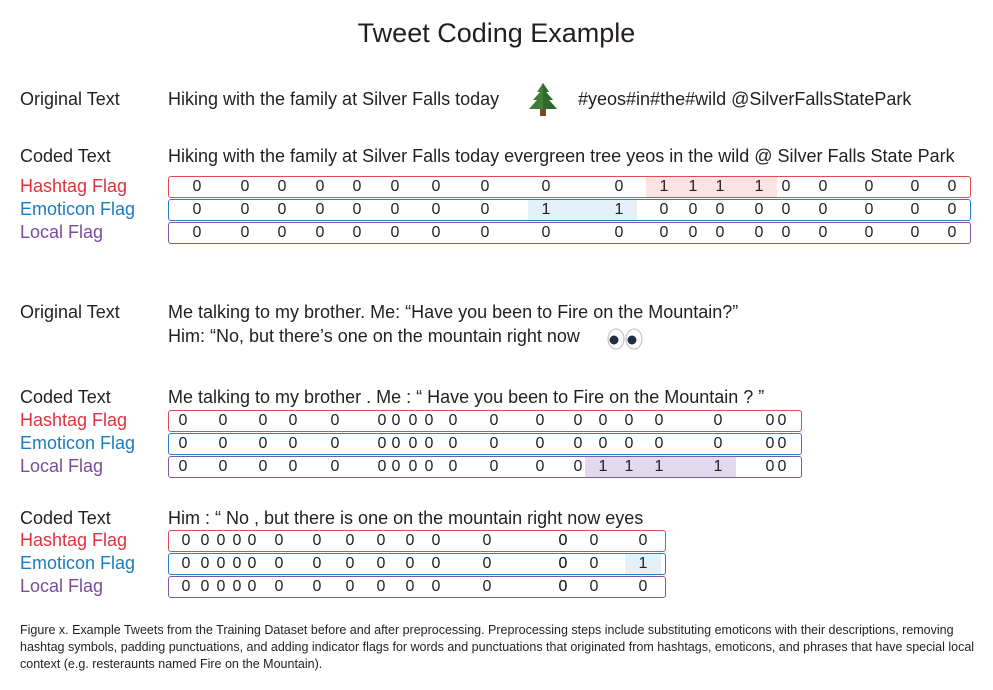 This screenshot has width=993, height=690. Describe the element at coordinates (74, 420) in the screenshot. I see `label-hashtag-flag-2: Hashtag Flag` at that location.